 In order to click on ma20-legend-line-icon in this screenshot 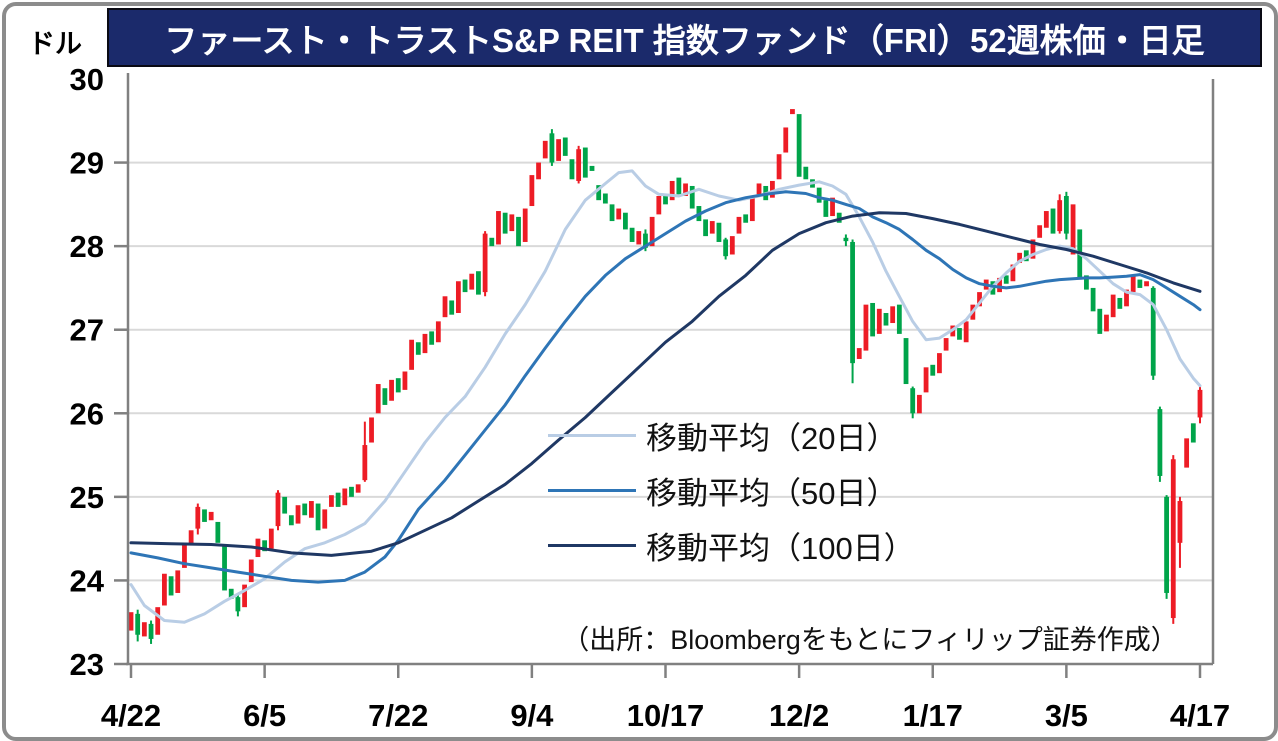, I will do `click(592, 435)`.